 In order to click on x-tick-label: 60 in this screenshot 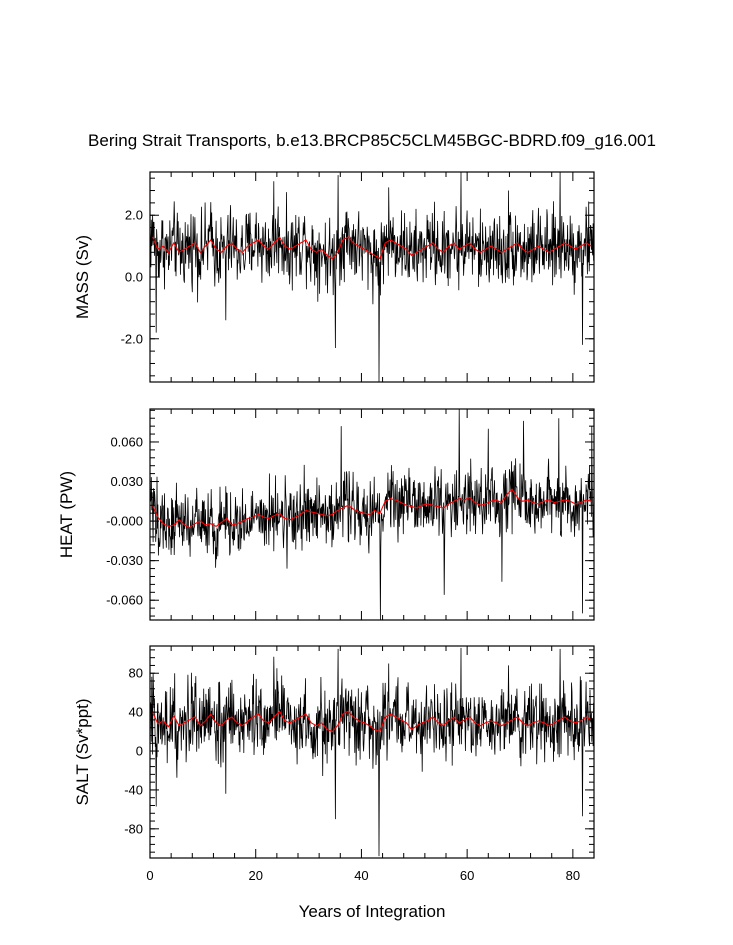, I will do `click(467, 875)`.